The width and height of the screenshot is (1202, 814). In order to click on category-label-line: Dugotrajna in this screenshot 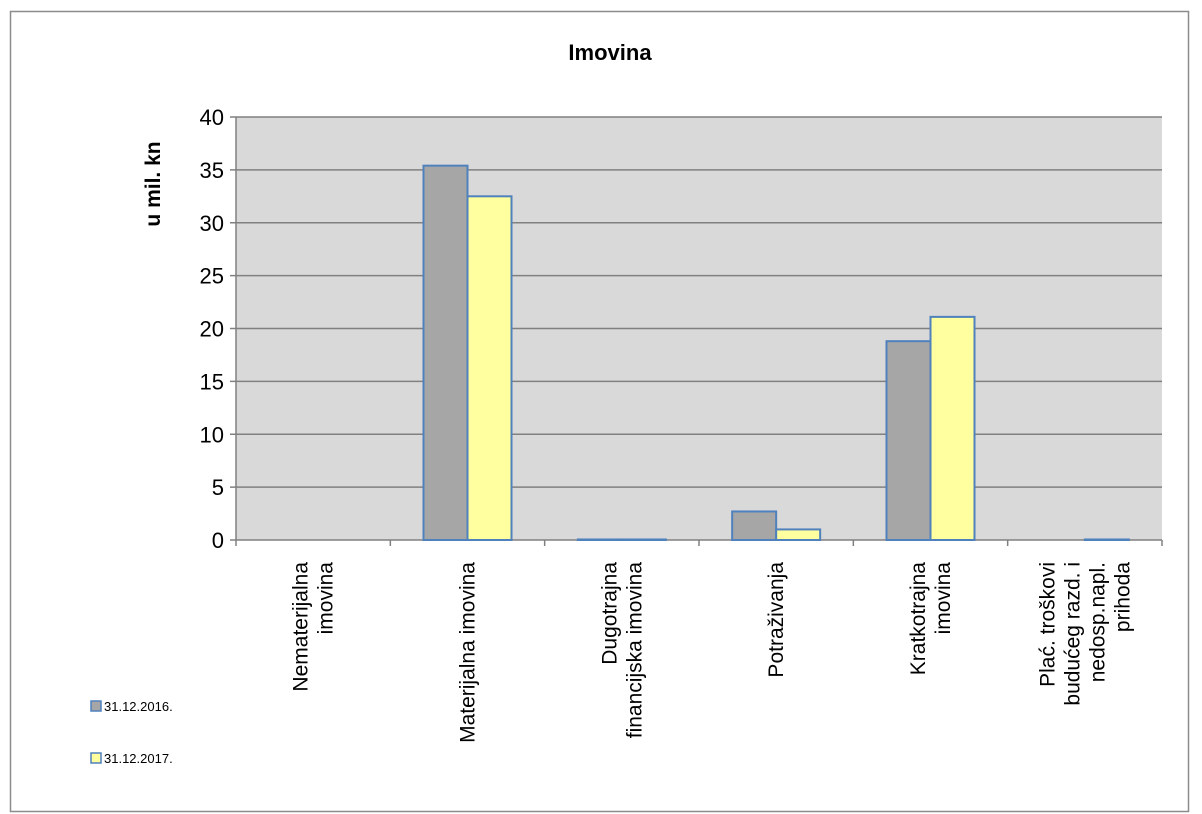, I will do `click(609, 613)`.